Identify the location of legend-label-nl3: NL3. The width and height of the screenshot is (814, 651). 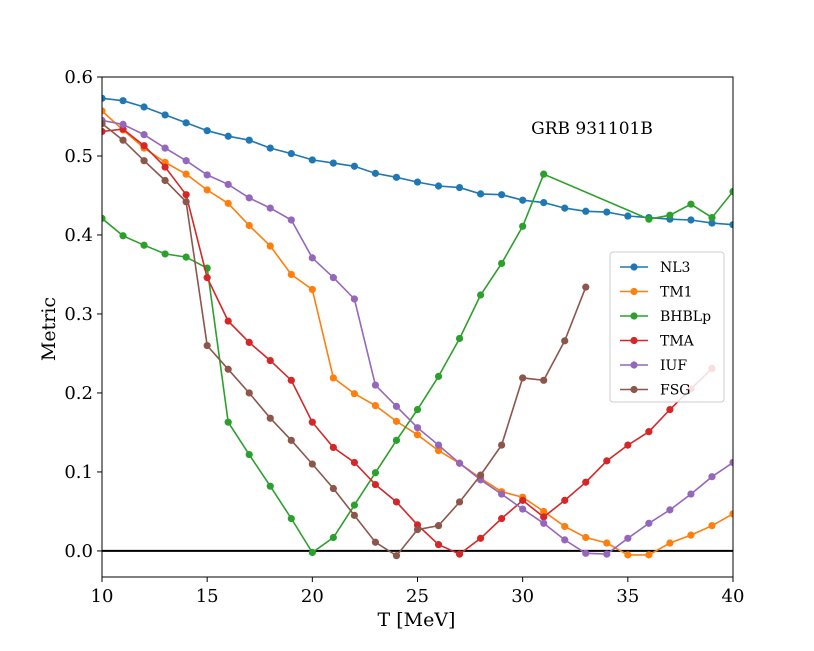
(675, 268).